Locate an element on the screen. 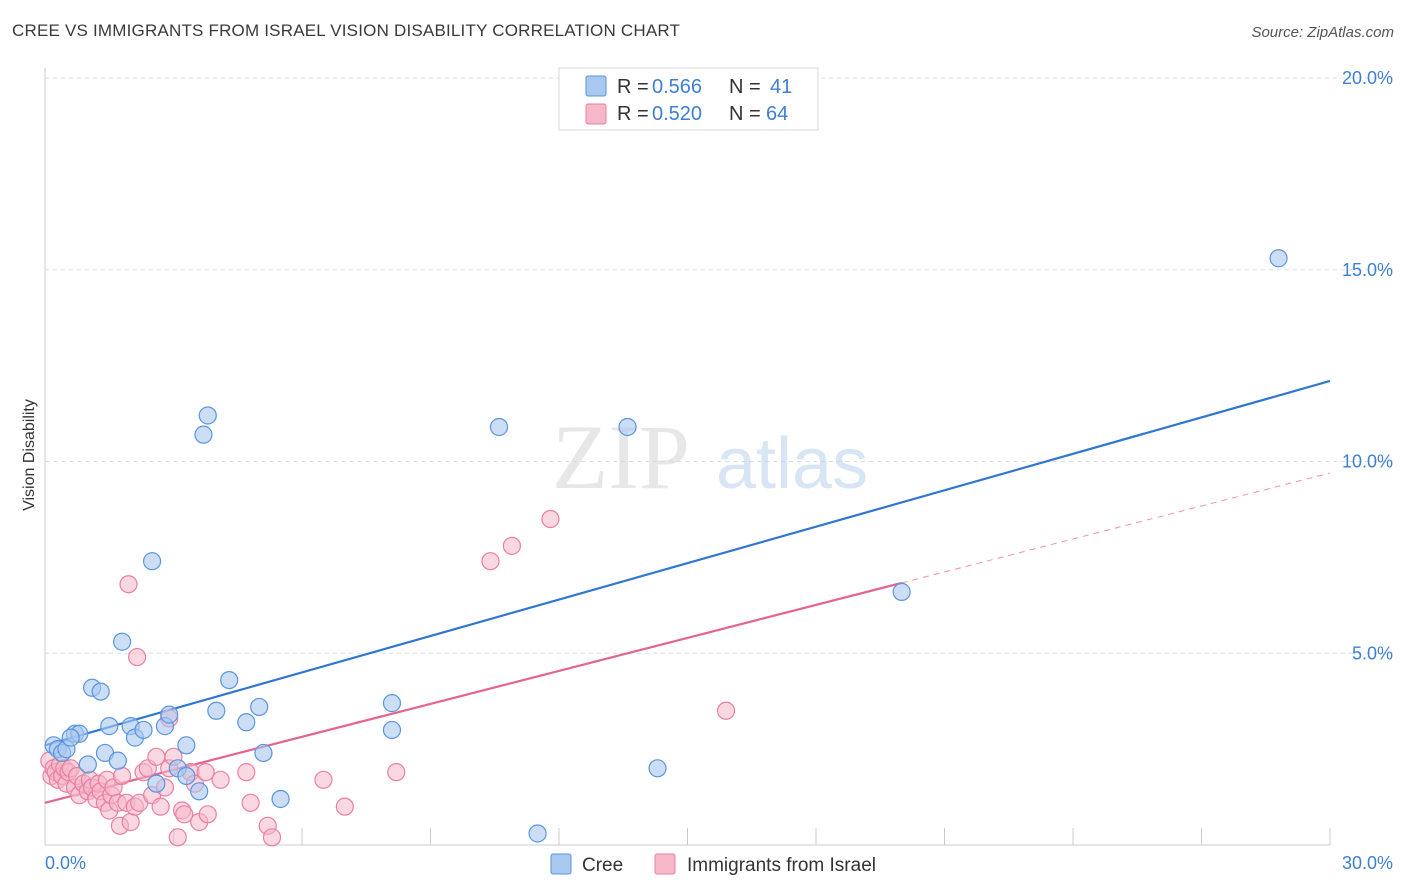 Image resolution: width=1406 pixels, height=892 pixels. legend-n-value-israel: 64 is located at coordinates (777, 114).